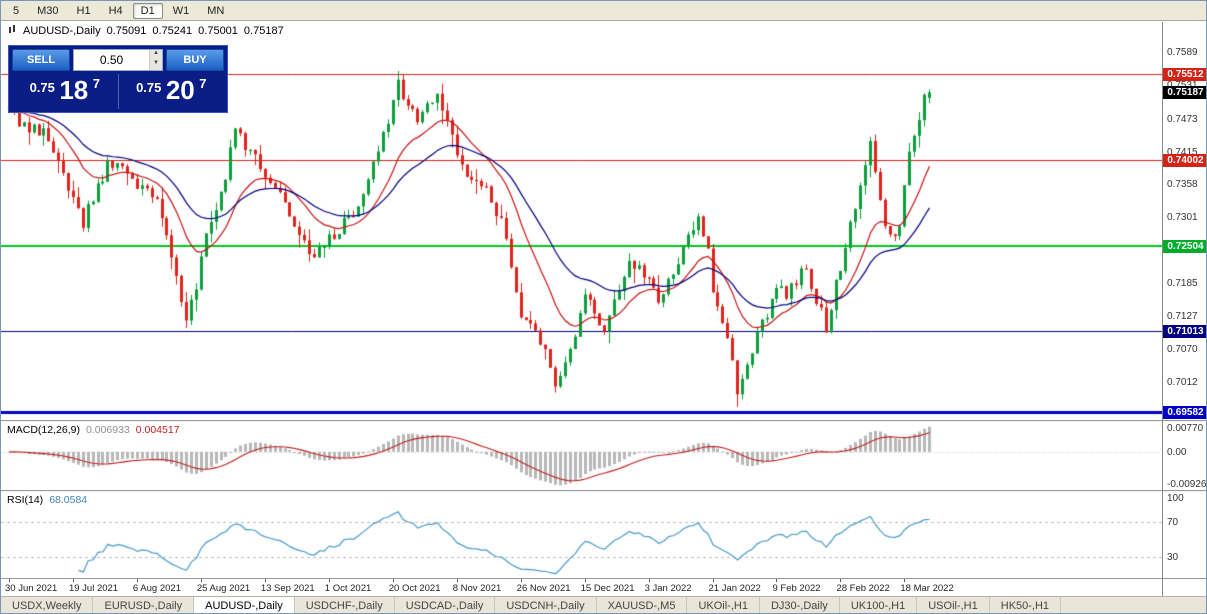 The height and width of the screenshot is (614, 1207). Describe the element at coordinates (1026, 605) in the screenshot. I see `symbol-tab-hk50-h1: HK50-,H1` at that location.